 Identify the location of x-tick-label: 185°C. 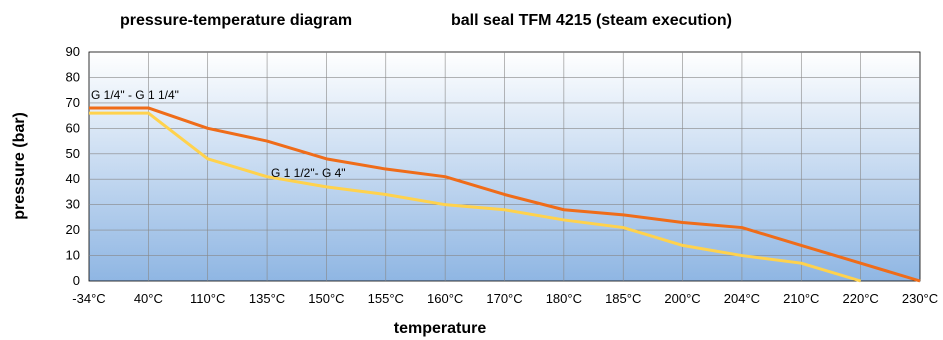
(623, 298).